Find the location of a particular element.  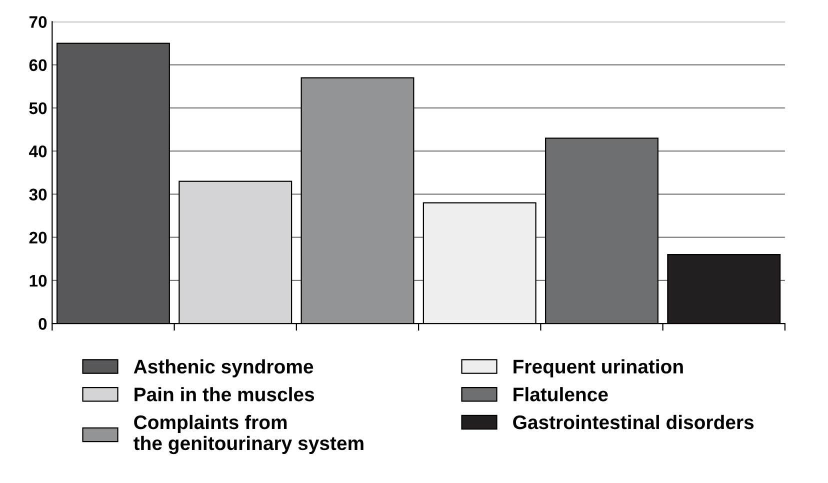

y-tick-label: 0 is located at coordinates (42, 324).